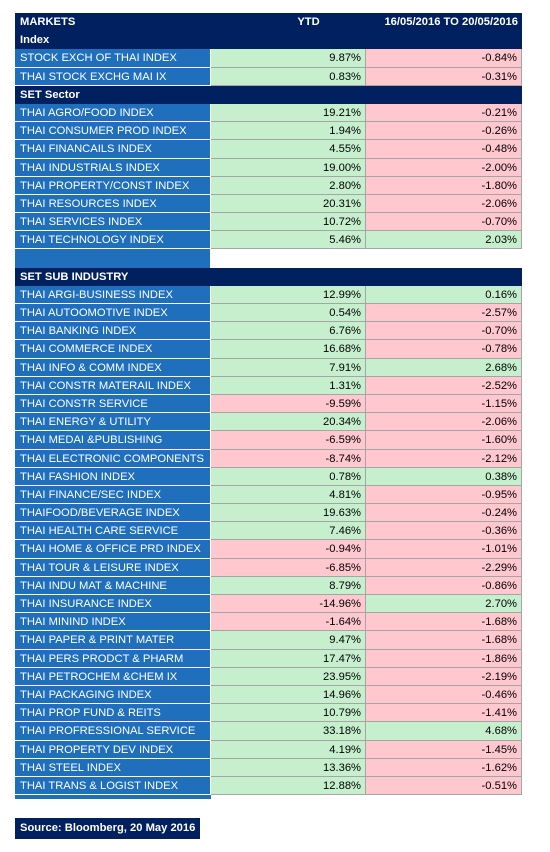 The width and height of the screenshot is (550, 852). I want to click on table-row: THAI FINANCAILS INDEX 4.55% -0.48%, so click(268, 149).